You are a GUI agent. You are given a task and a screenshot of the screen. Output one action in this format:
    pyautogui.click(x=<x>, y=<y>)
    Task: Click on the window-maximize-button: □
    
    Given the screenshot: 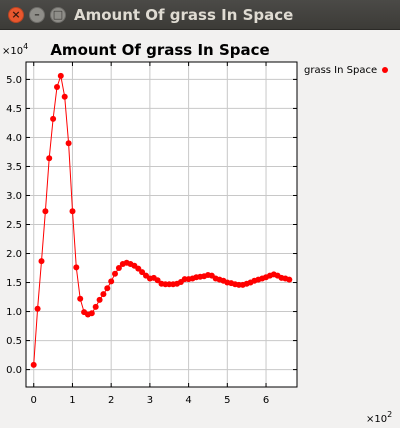 What is the action you would take?
    pyautogui.click(x=58, y=15)
    